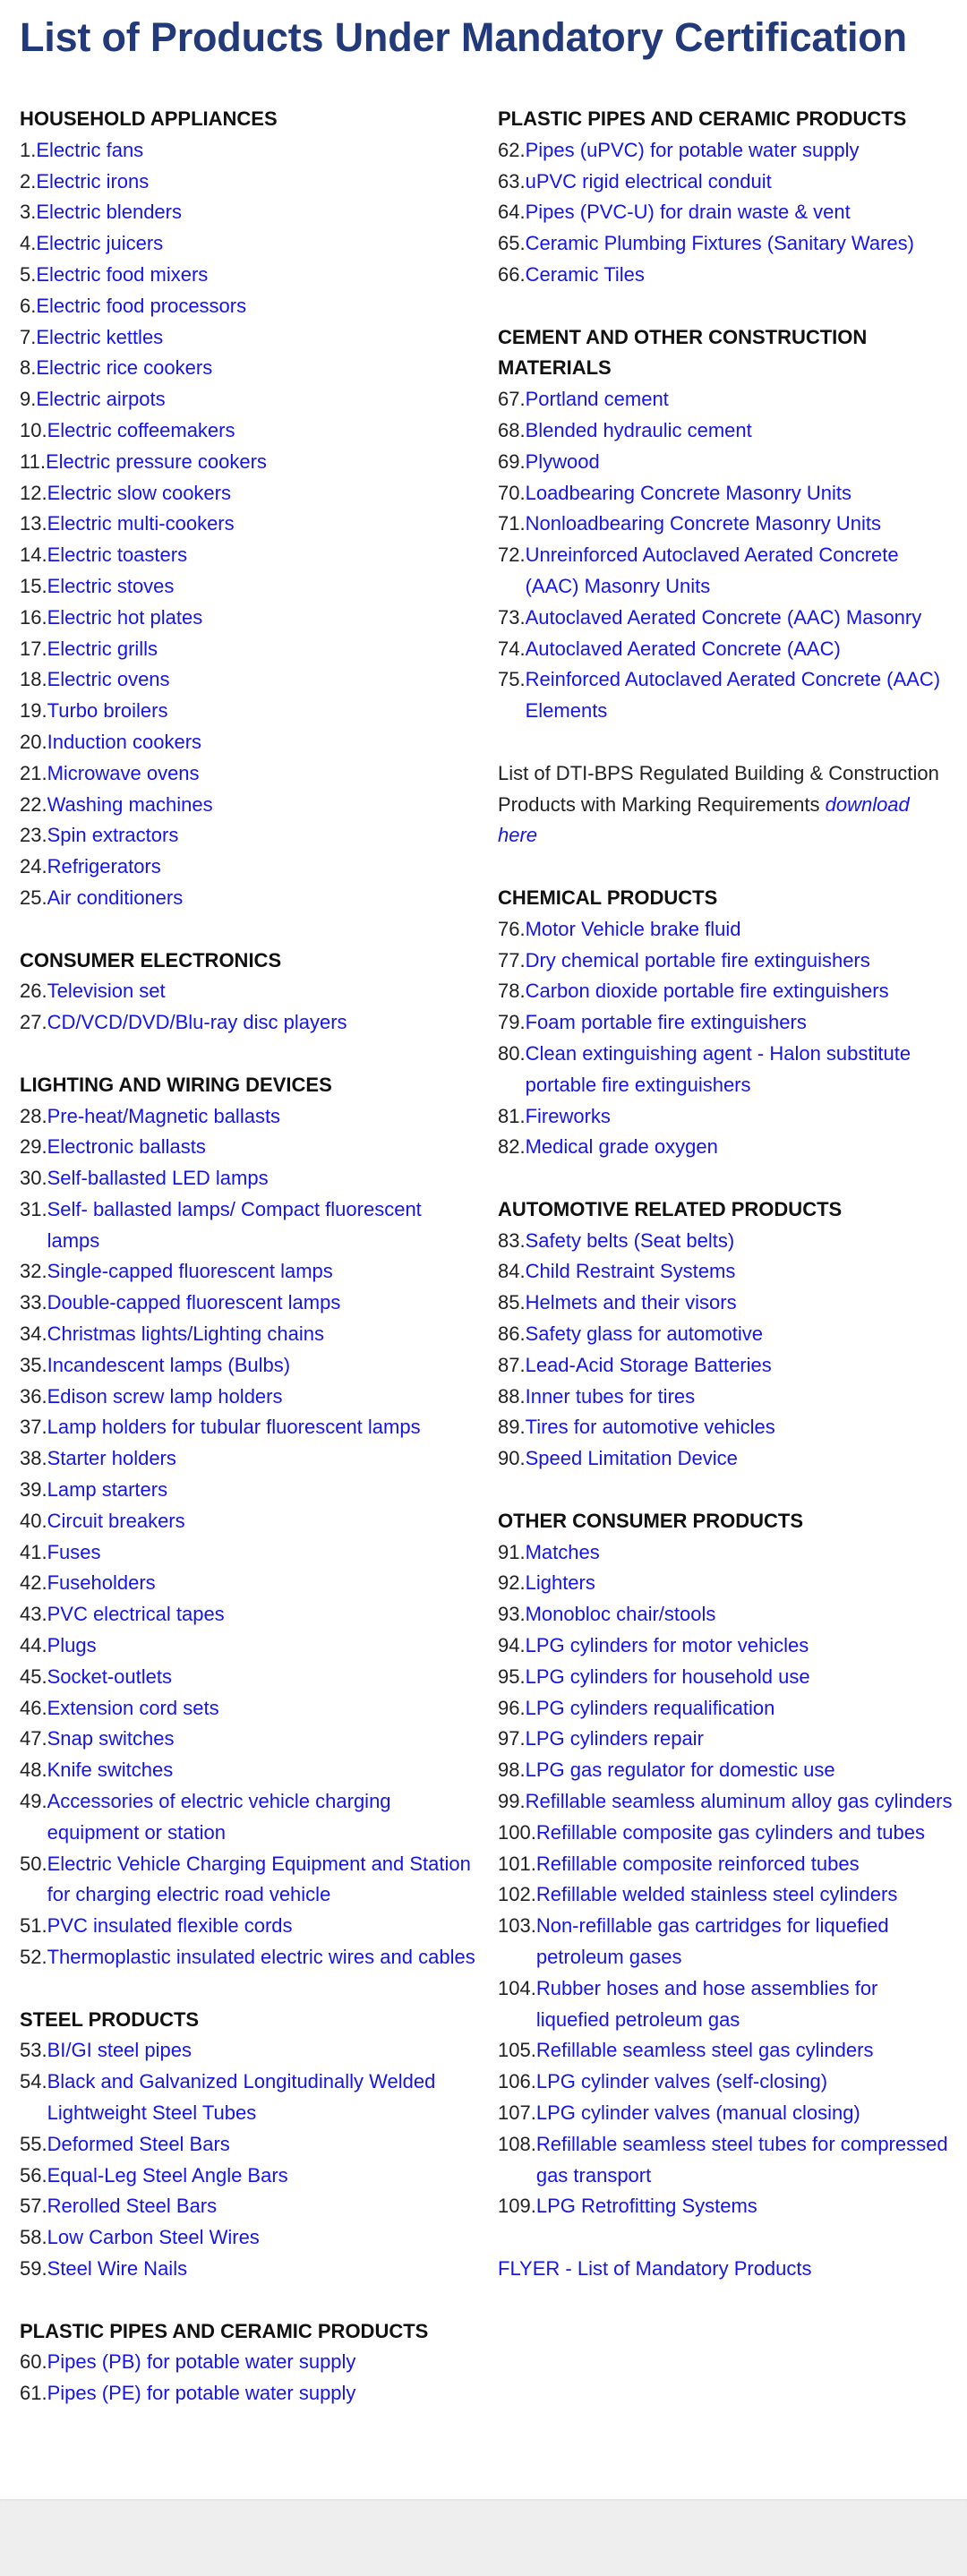 Image resolution: width=967 pixels, height=2576 pixels. What do you see at coordinates (650, 1427) in the screenshot?
I see `product-link: Tires for automotive vehicles` at bounding box center [650, 1427].